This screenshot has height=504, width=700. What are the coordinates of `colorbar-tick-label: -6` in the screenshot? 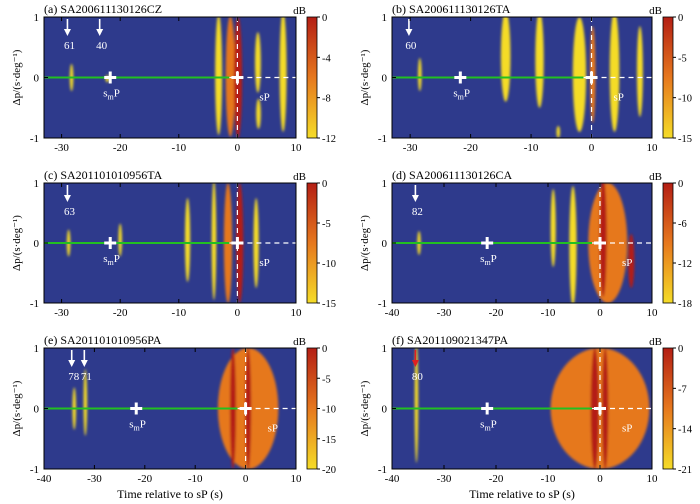 It's located at (682, 224).